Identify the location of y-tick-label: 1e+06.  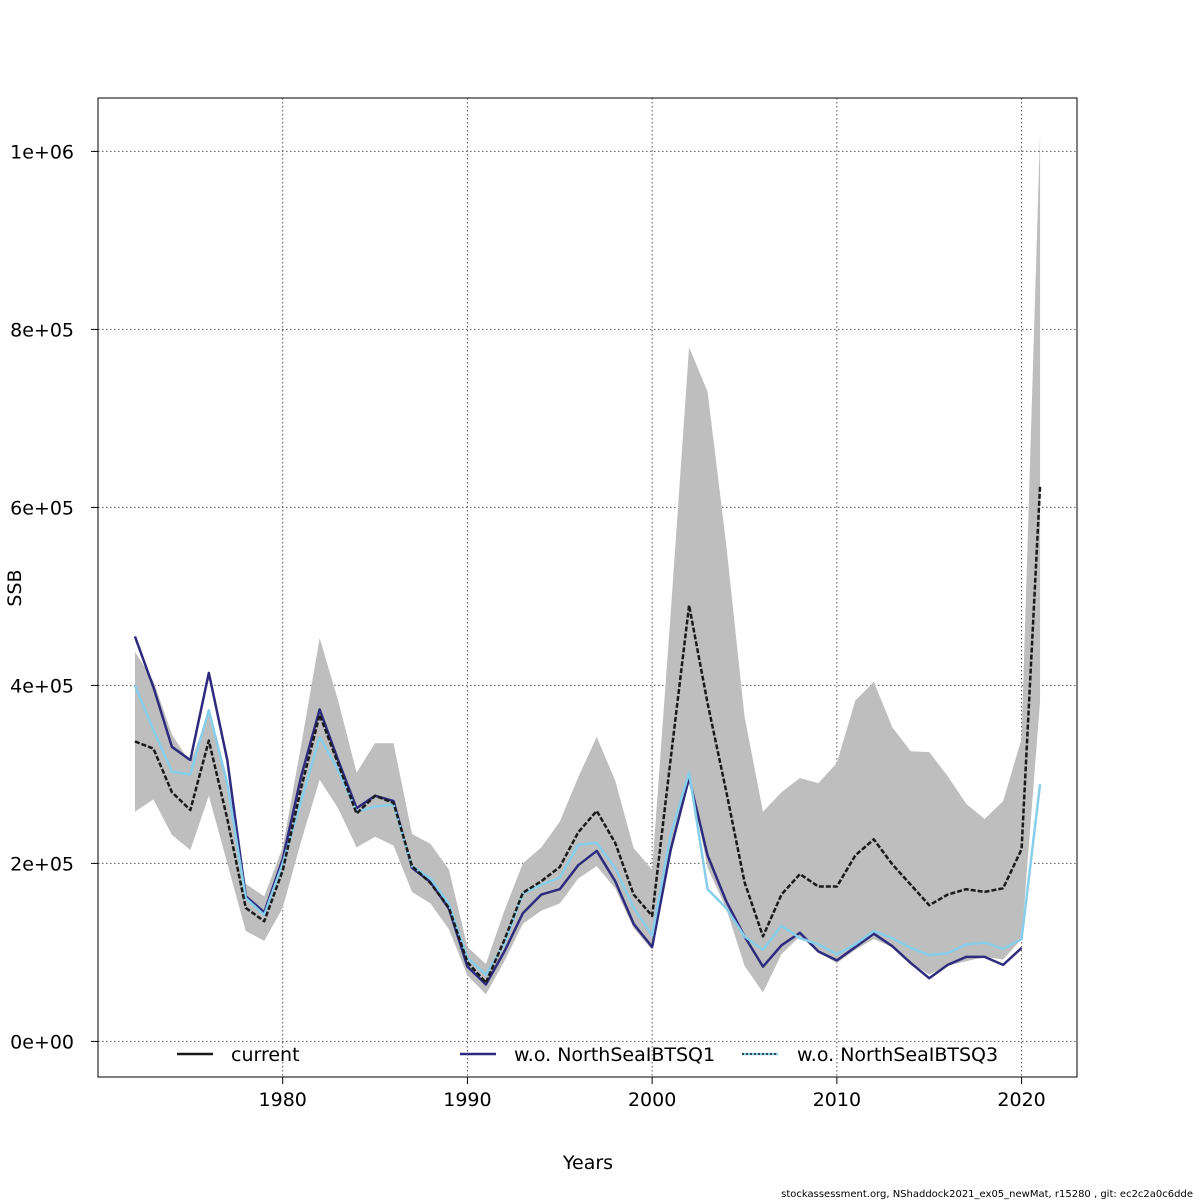
(42, 152).